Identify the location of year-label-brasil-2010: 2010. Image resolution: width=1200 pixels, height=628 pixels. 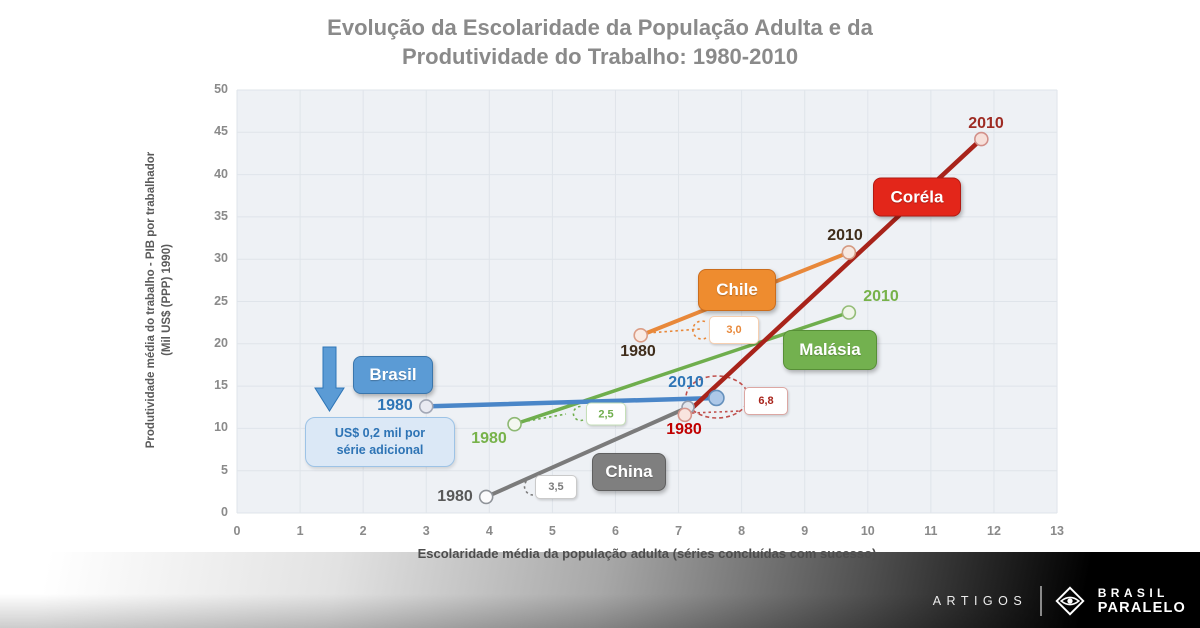
(686, 382).